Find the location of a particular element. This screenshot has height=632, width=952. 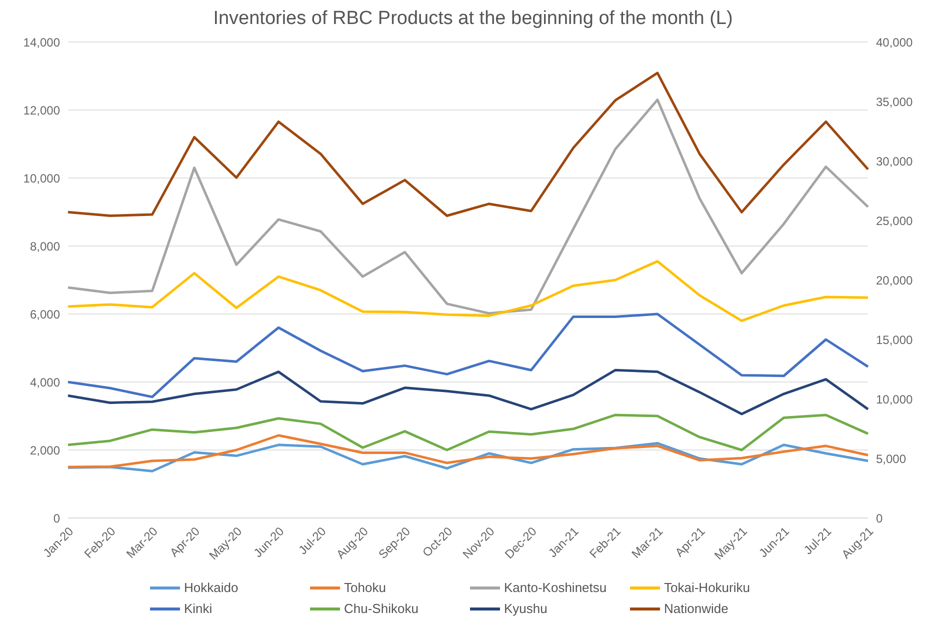

y2-tick-label: 0 is located at coordinates (879, 518).